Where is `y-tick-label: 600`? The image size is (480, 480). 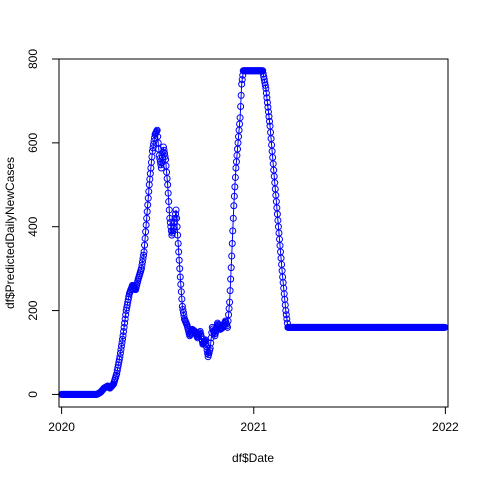
y-tick-label: 600 is located at coordinates (33, 143).